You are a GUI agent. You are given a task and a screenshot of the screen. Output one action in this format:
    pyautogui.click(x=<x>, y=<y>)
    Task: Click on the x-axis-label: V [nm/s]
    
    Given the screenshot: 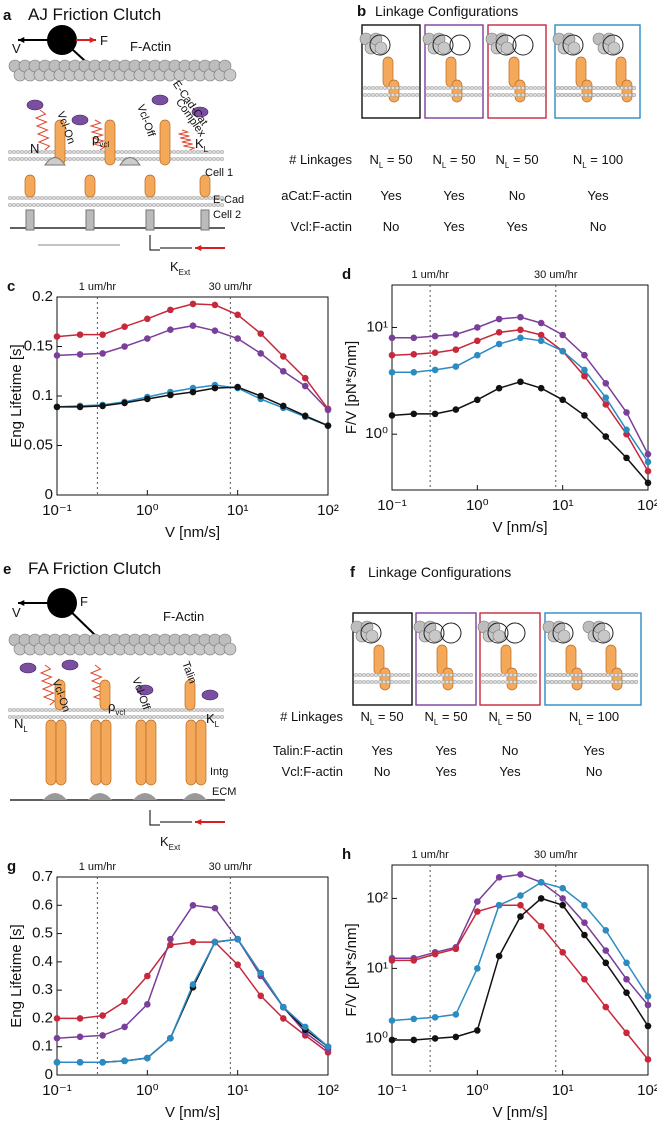 What is the action you would take?
    pyautogui.click(x=519, y=527)
    